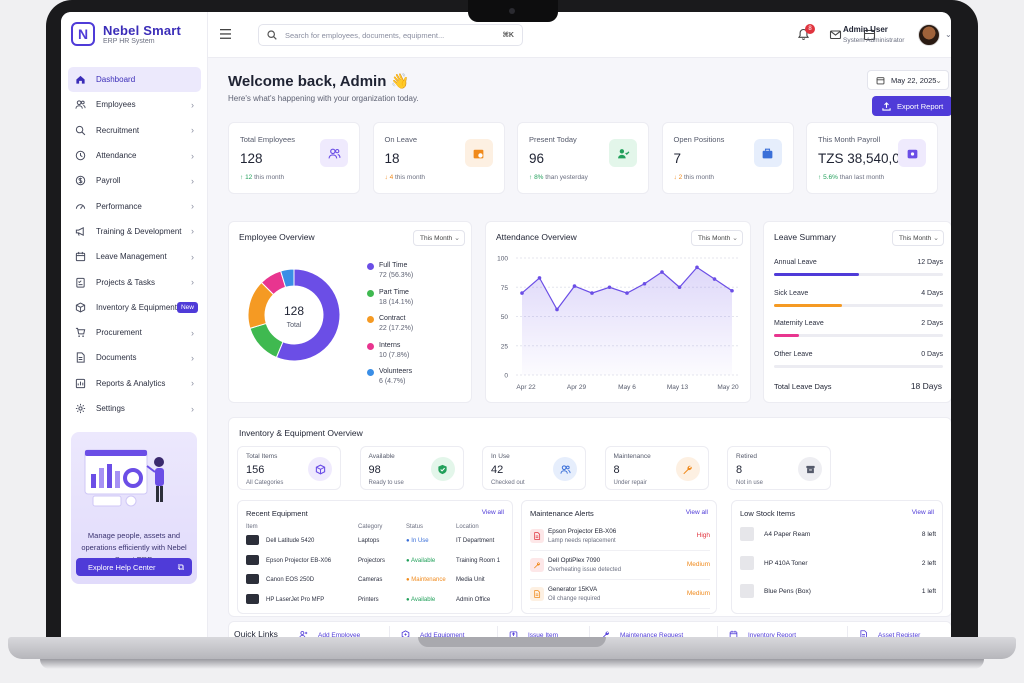 The height and width of the screenshot is (683, 1024). I want to click on sidebar-item-recruitment: Recruitment ›, so click(134, 130).